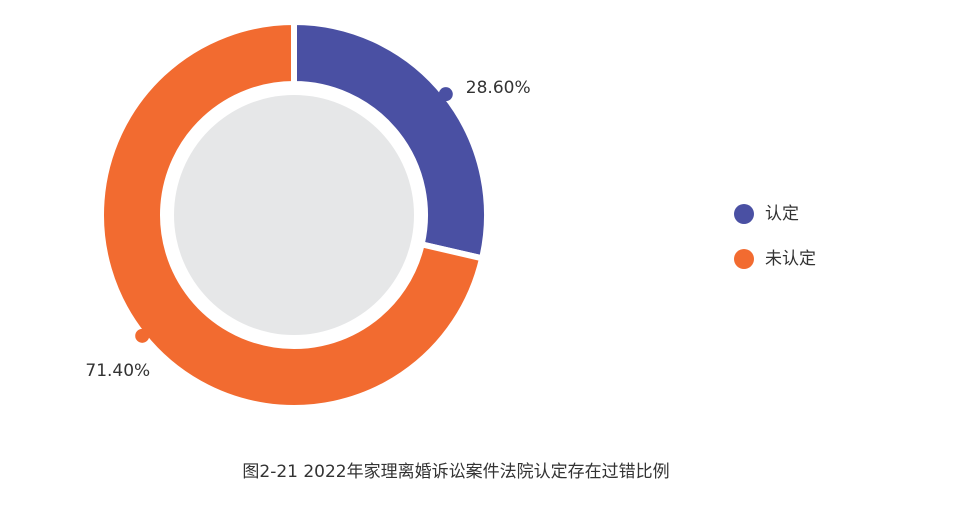 This screenshot has height=510, width=966. What do you see at coordinates (782, 214) in the screenshot?
I see `legend-label: 认定` at bounding box center [782, 214].